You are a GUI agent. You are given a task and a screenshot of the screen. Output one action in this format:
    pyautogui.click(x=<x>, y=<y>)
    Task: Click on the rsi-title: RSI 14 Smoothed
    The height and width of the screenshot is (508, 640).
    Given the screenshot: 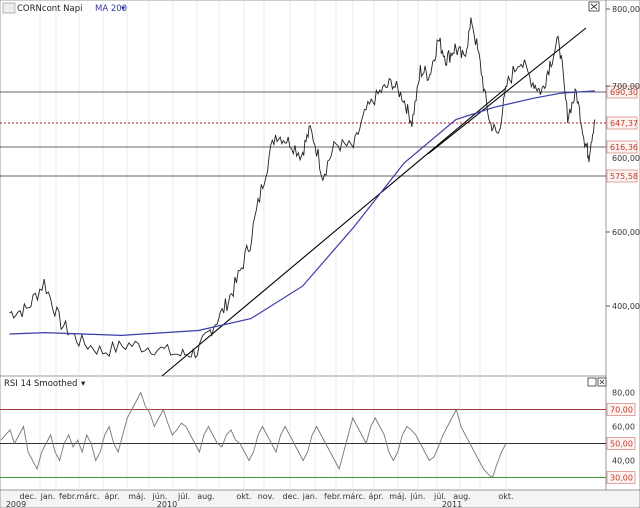 What is the action you would take?
    pyautogui.click(x=40, y=384)
    